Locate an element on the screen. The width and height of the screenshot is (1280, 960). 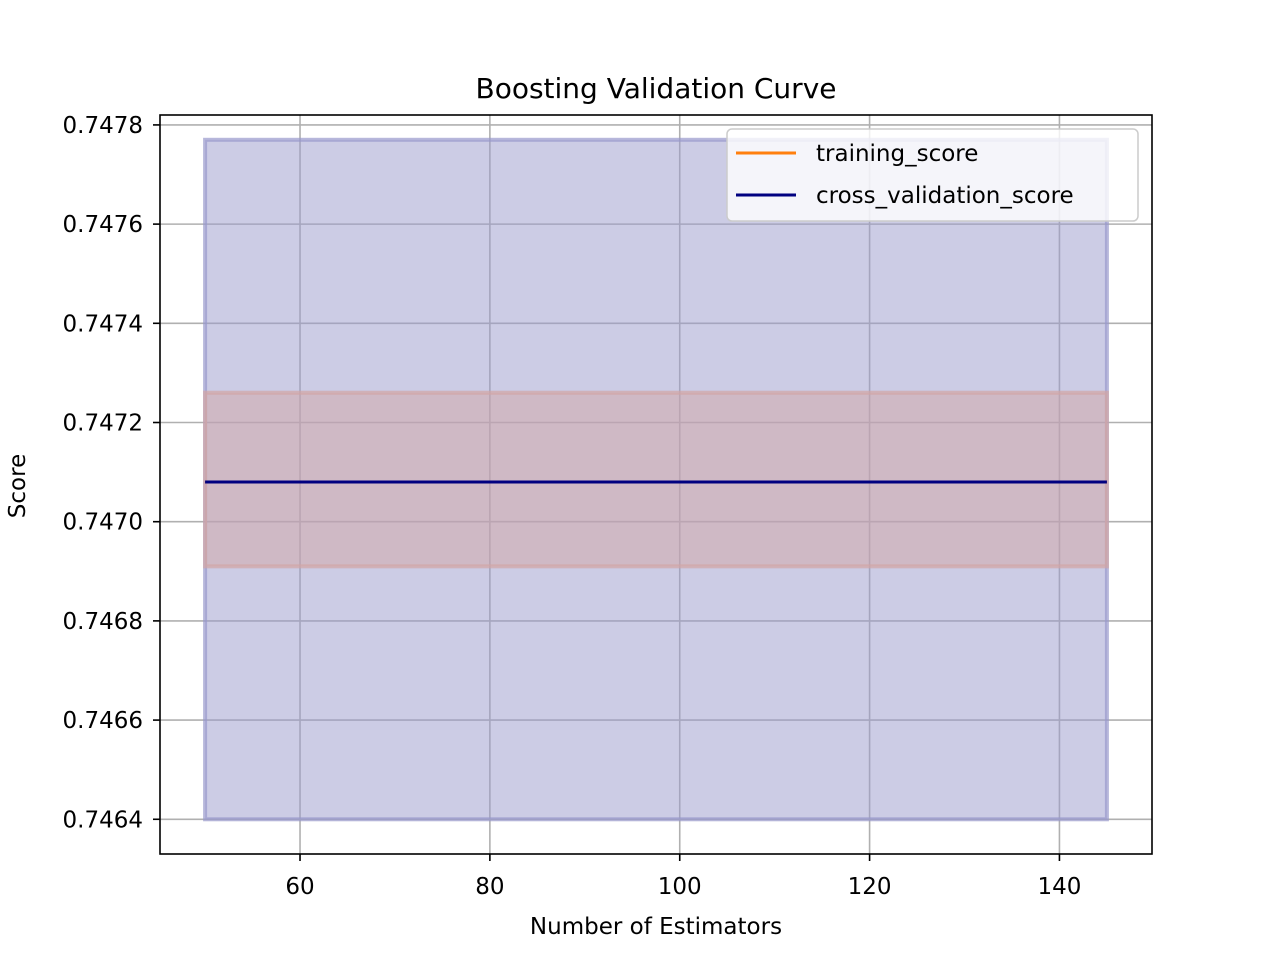
y-tick-label: 0.7468 is located at coordinates (103, 622).